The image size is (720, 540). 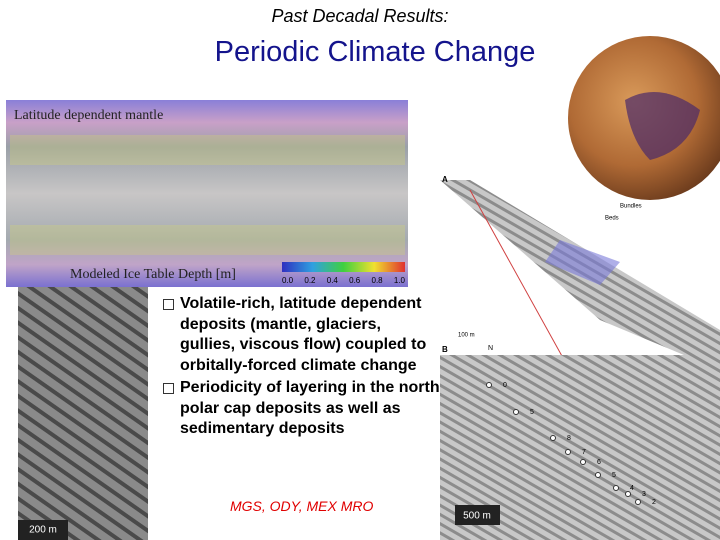 I want to click on map-label: Modeled Ice Table Depth [m], so click(x=153, y=274).